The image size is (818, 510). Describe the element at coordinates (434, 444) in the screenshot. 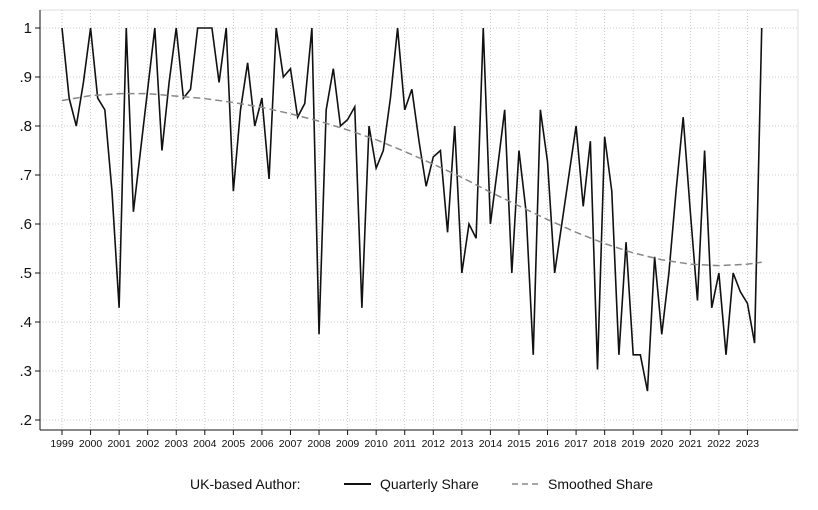

I see `x-tick-label: 2012` at that location.